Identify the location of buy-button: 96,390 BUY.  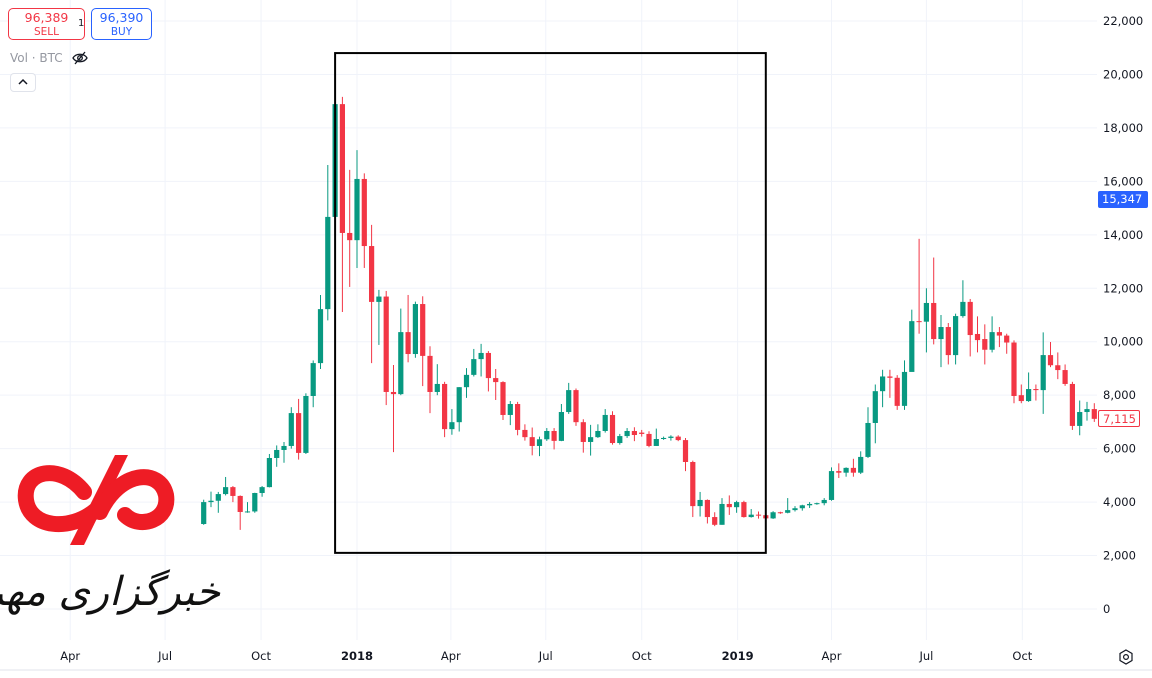
(121, 24).